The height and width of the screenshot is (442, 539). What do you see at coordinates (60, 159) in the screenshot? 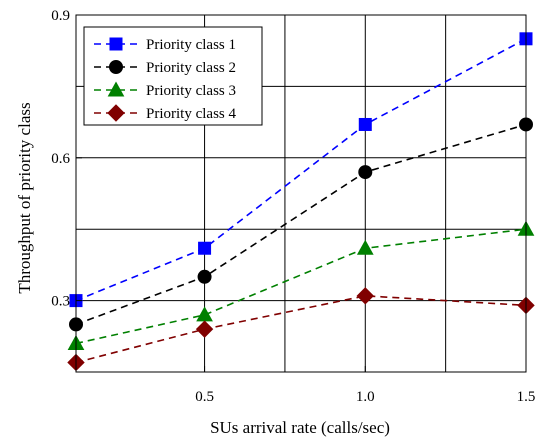
I see `y-tick-label: 0.6` at bounding box center [60, 159].